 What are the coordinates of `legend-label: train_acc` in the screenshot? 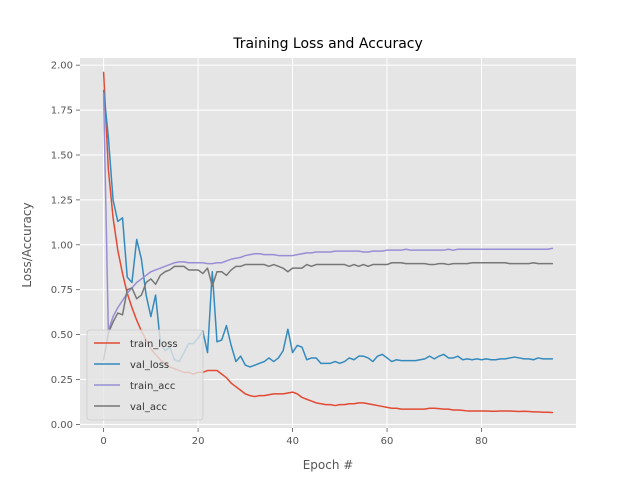 It's located at (152, 386).